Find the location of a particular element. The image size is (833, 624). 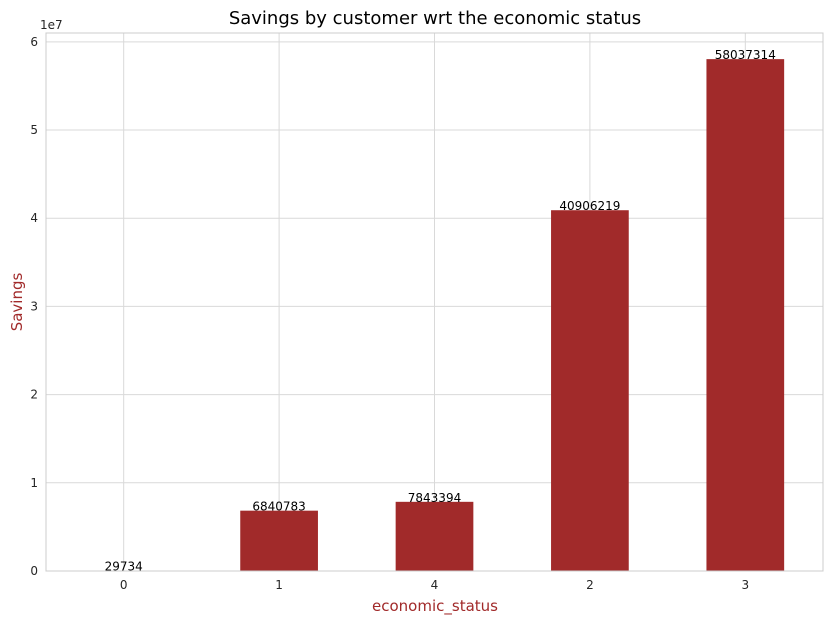

y-axis-label: Savings is located at coordinates (17, 302).